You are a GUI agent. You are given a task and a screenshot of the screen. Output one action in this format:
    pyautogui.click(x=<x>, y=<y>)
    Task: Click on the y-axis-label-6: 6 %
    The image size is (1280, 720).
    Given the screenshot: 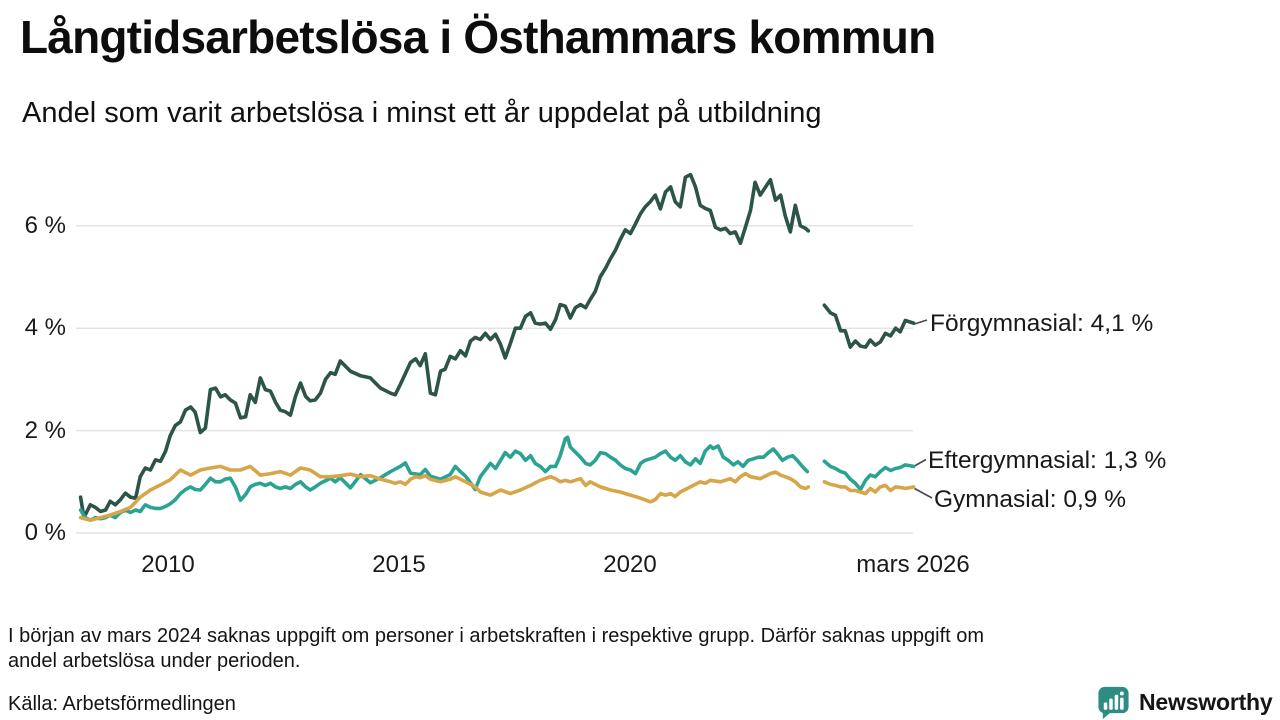 What is the action you would take?
    pyautogui.click(x=45, y=225)
    